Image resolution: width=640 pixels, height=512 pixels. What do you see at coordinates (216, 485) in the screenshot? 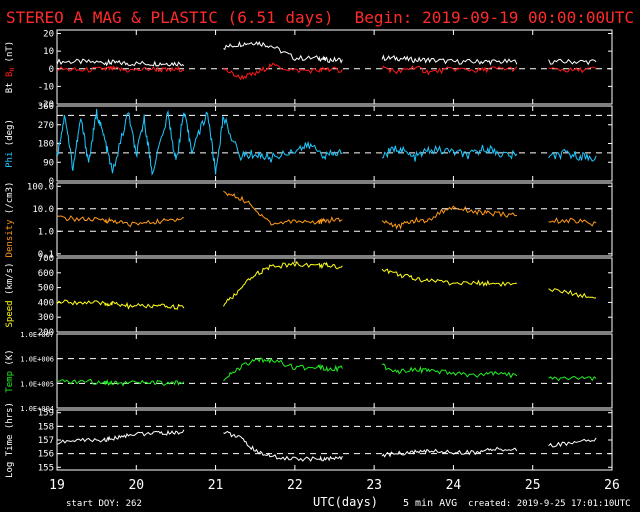
I see `x-tick-label: 21` at bounding box center [216, 485].